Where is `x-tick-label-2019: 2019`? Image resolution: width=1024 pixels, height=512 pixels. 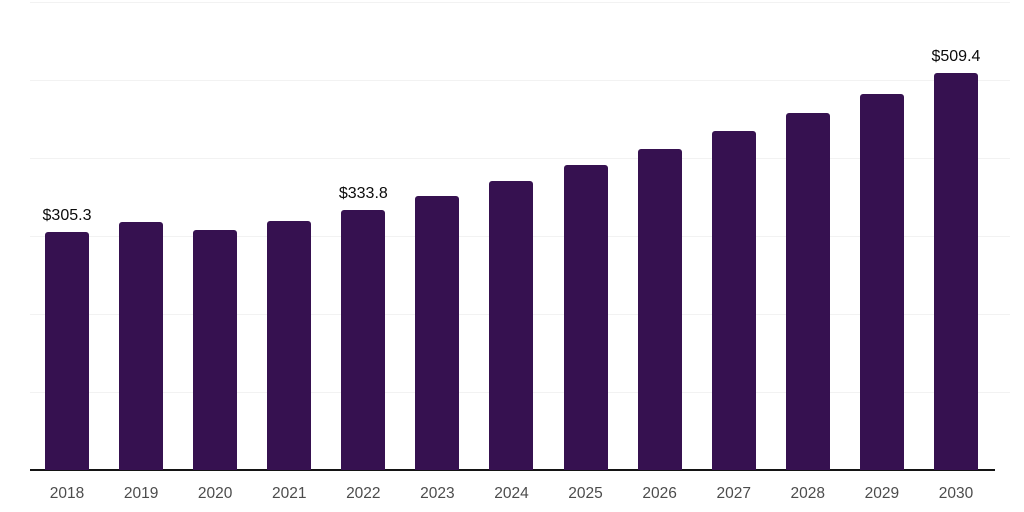
x-tick-label-2019: 2019 is located at coordinates (141, 493).